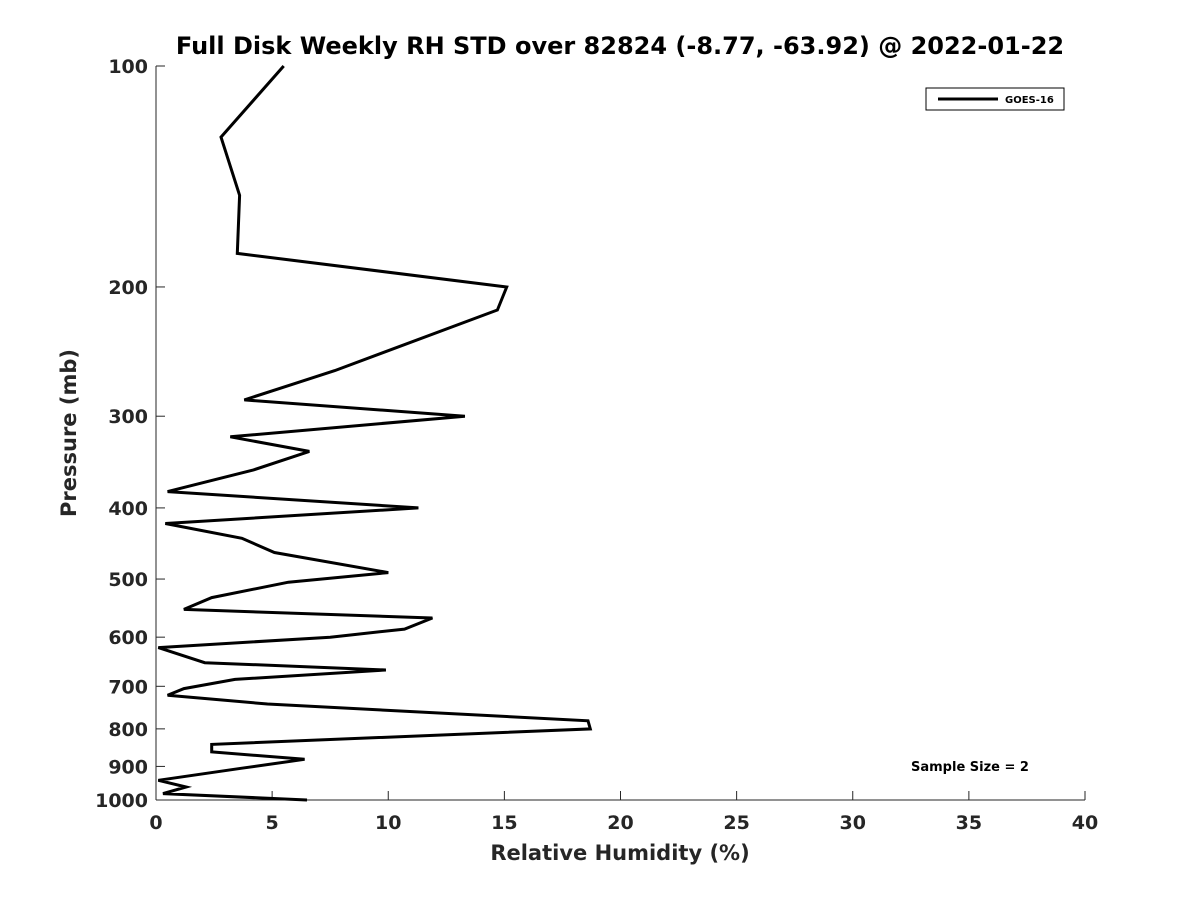 This screenshot has width=1200, height=900. What do you see at coordinates (969, 823) in the screenshot?
I see `x-tick-label: 35` at bounding box center [969, 823].